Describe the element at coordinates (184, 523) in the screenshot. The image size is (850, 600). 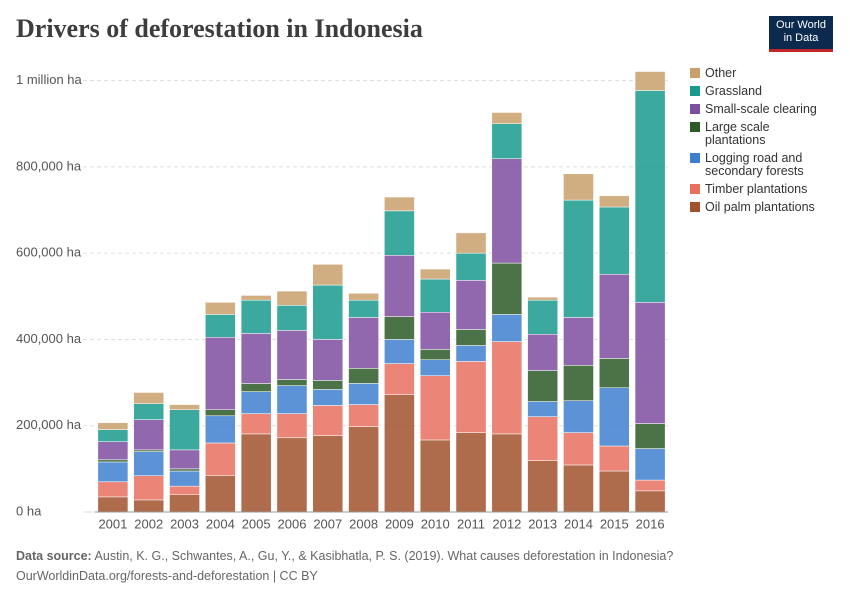
I see `x-tick-label: 2003` at that location.